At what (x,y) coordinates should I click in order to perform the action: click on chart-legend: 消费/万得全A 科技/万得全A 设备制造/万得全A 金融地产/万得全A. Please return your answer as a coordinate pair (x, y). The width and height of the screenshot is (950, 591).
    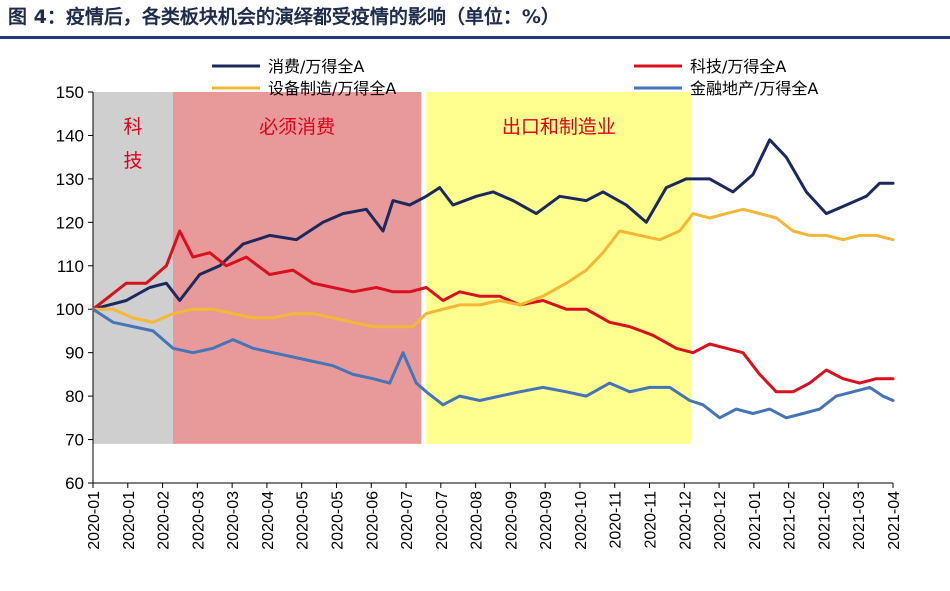
    Looking at the image, I should click on (515, 77).